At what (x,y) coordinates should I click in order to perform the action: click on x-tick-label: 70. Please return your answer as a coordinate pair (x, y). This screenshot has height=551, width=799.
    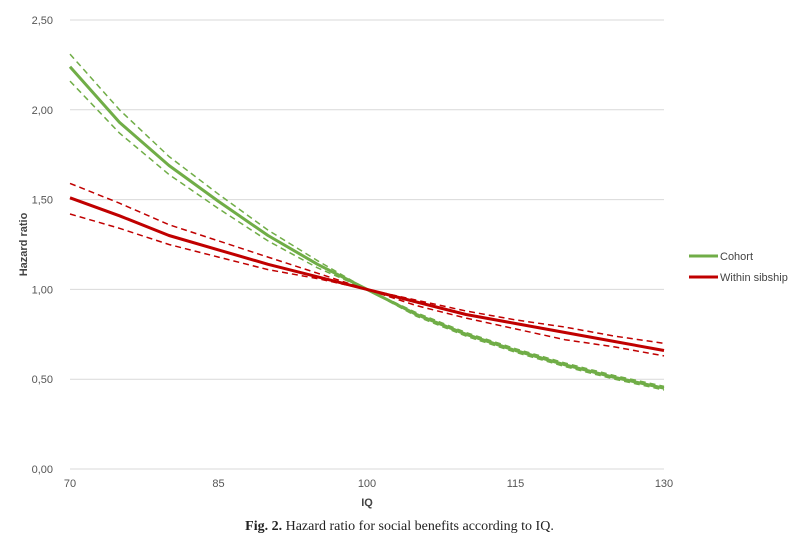
    Looking at the image, I should click on (70, 484).